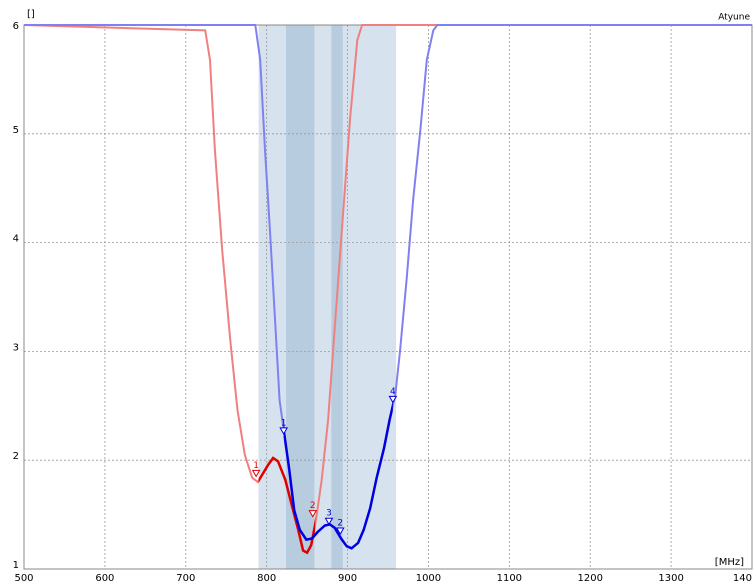 This screenshot has width=754, height=585. Describe the element at coordinates (16, 565) in the screenshot. I see `y-tick-label: 1` at that location.